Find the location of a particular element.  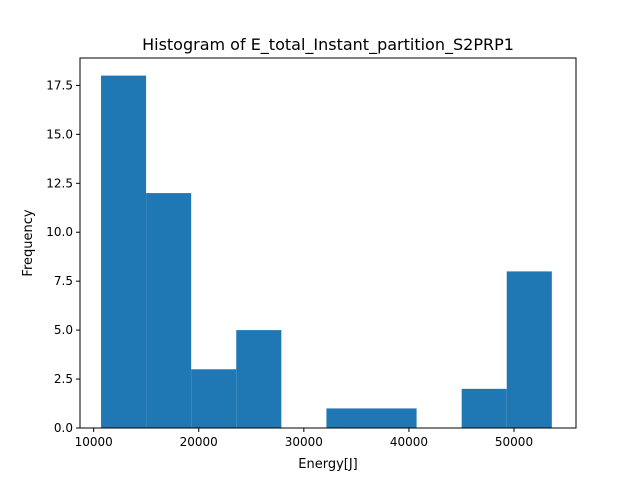

y-tick-label: 10.0 is located at coordinates (59, 232).